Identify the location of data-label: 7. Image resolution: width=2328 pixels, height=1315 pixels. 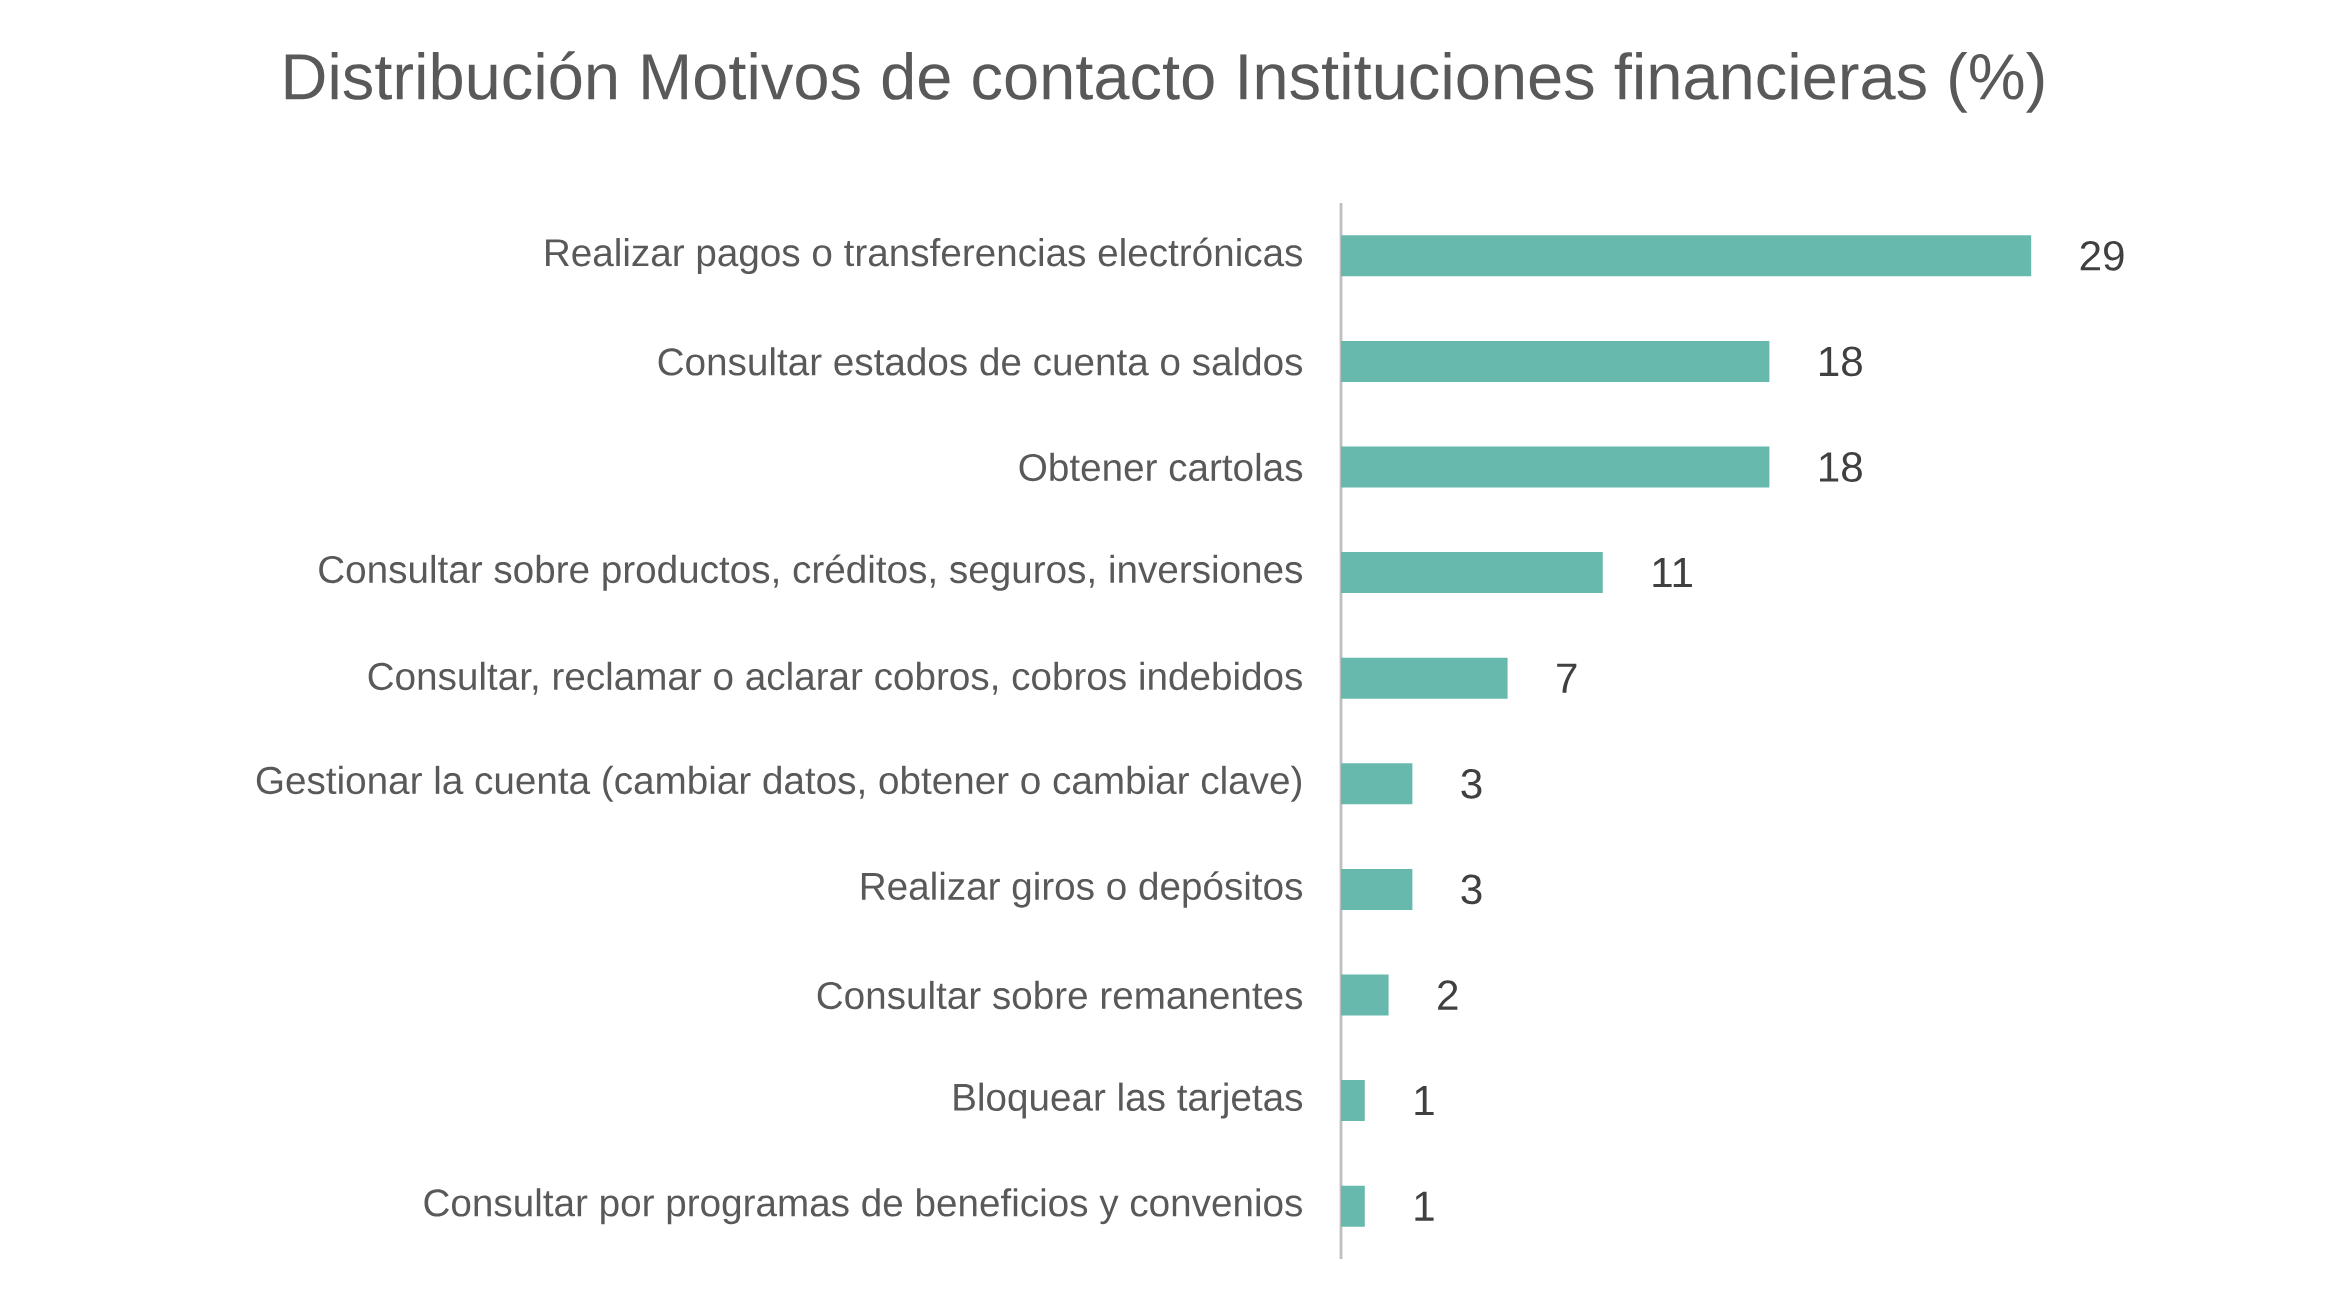
(1567, 678).